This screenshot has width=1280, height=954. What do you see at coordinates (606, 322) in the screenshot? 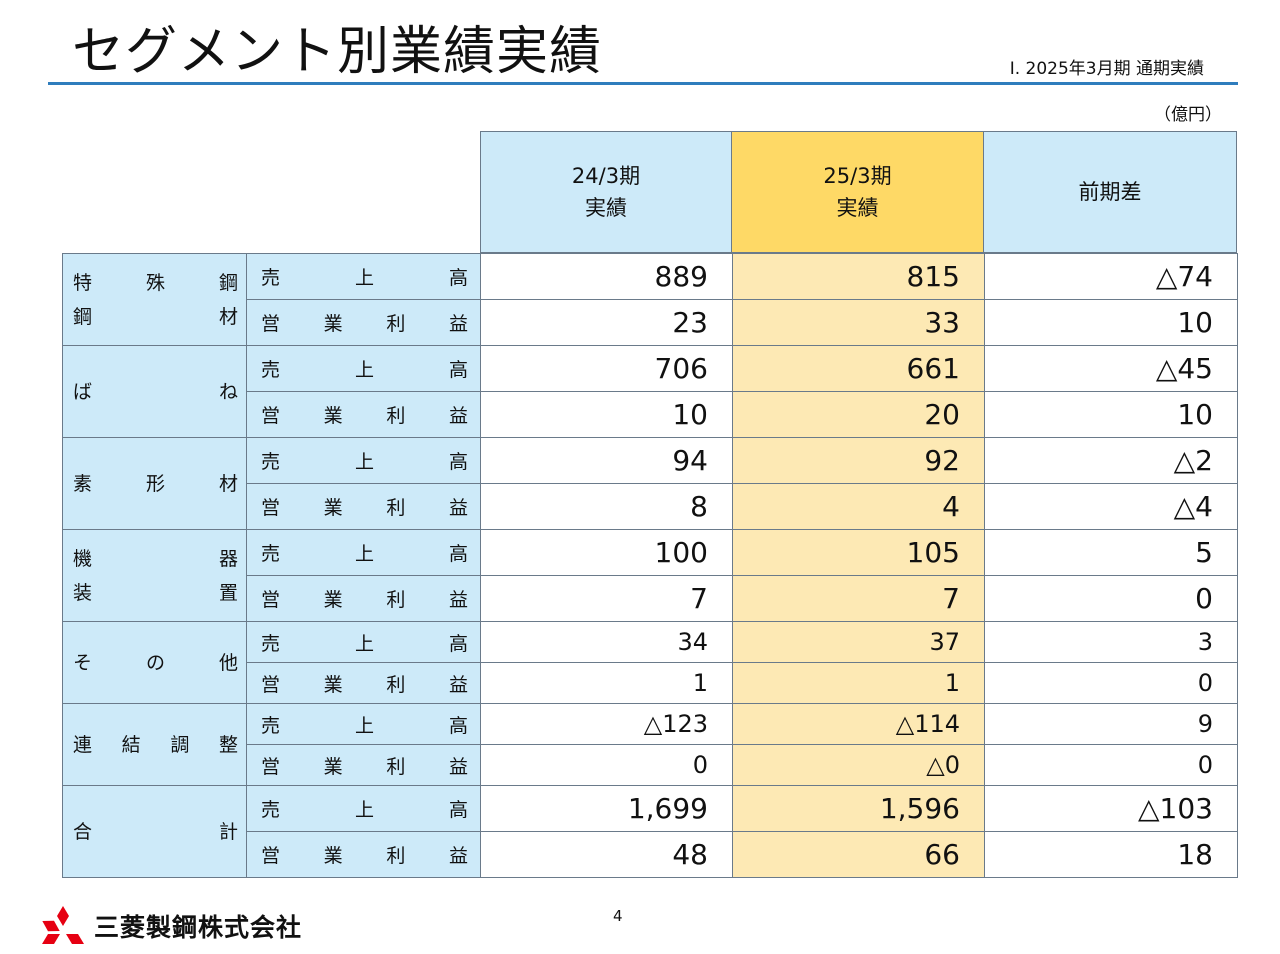
I see `value-prev-year: 23` at bounding box center [606, 322].